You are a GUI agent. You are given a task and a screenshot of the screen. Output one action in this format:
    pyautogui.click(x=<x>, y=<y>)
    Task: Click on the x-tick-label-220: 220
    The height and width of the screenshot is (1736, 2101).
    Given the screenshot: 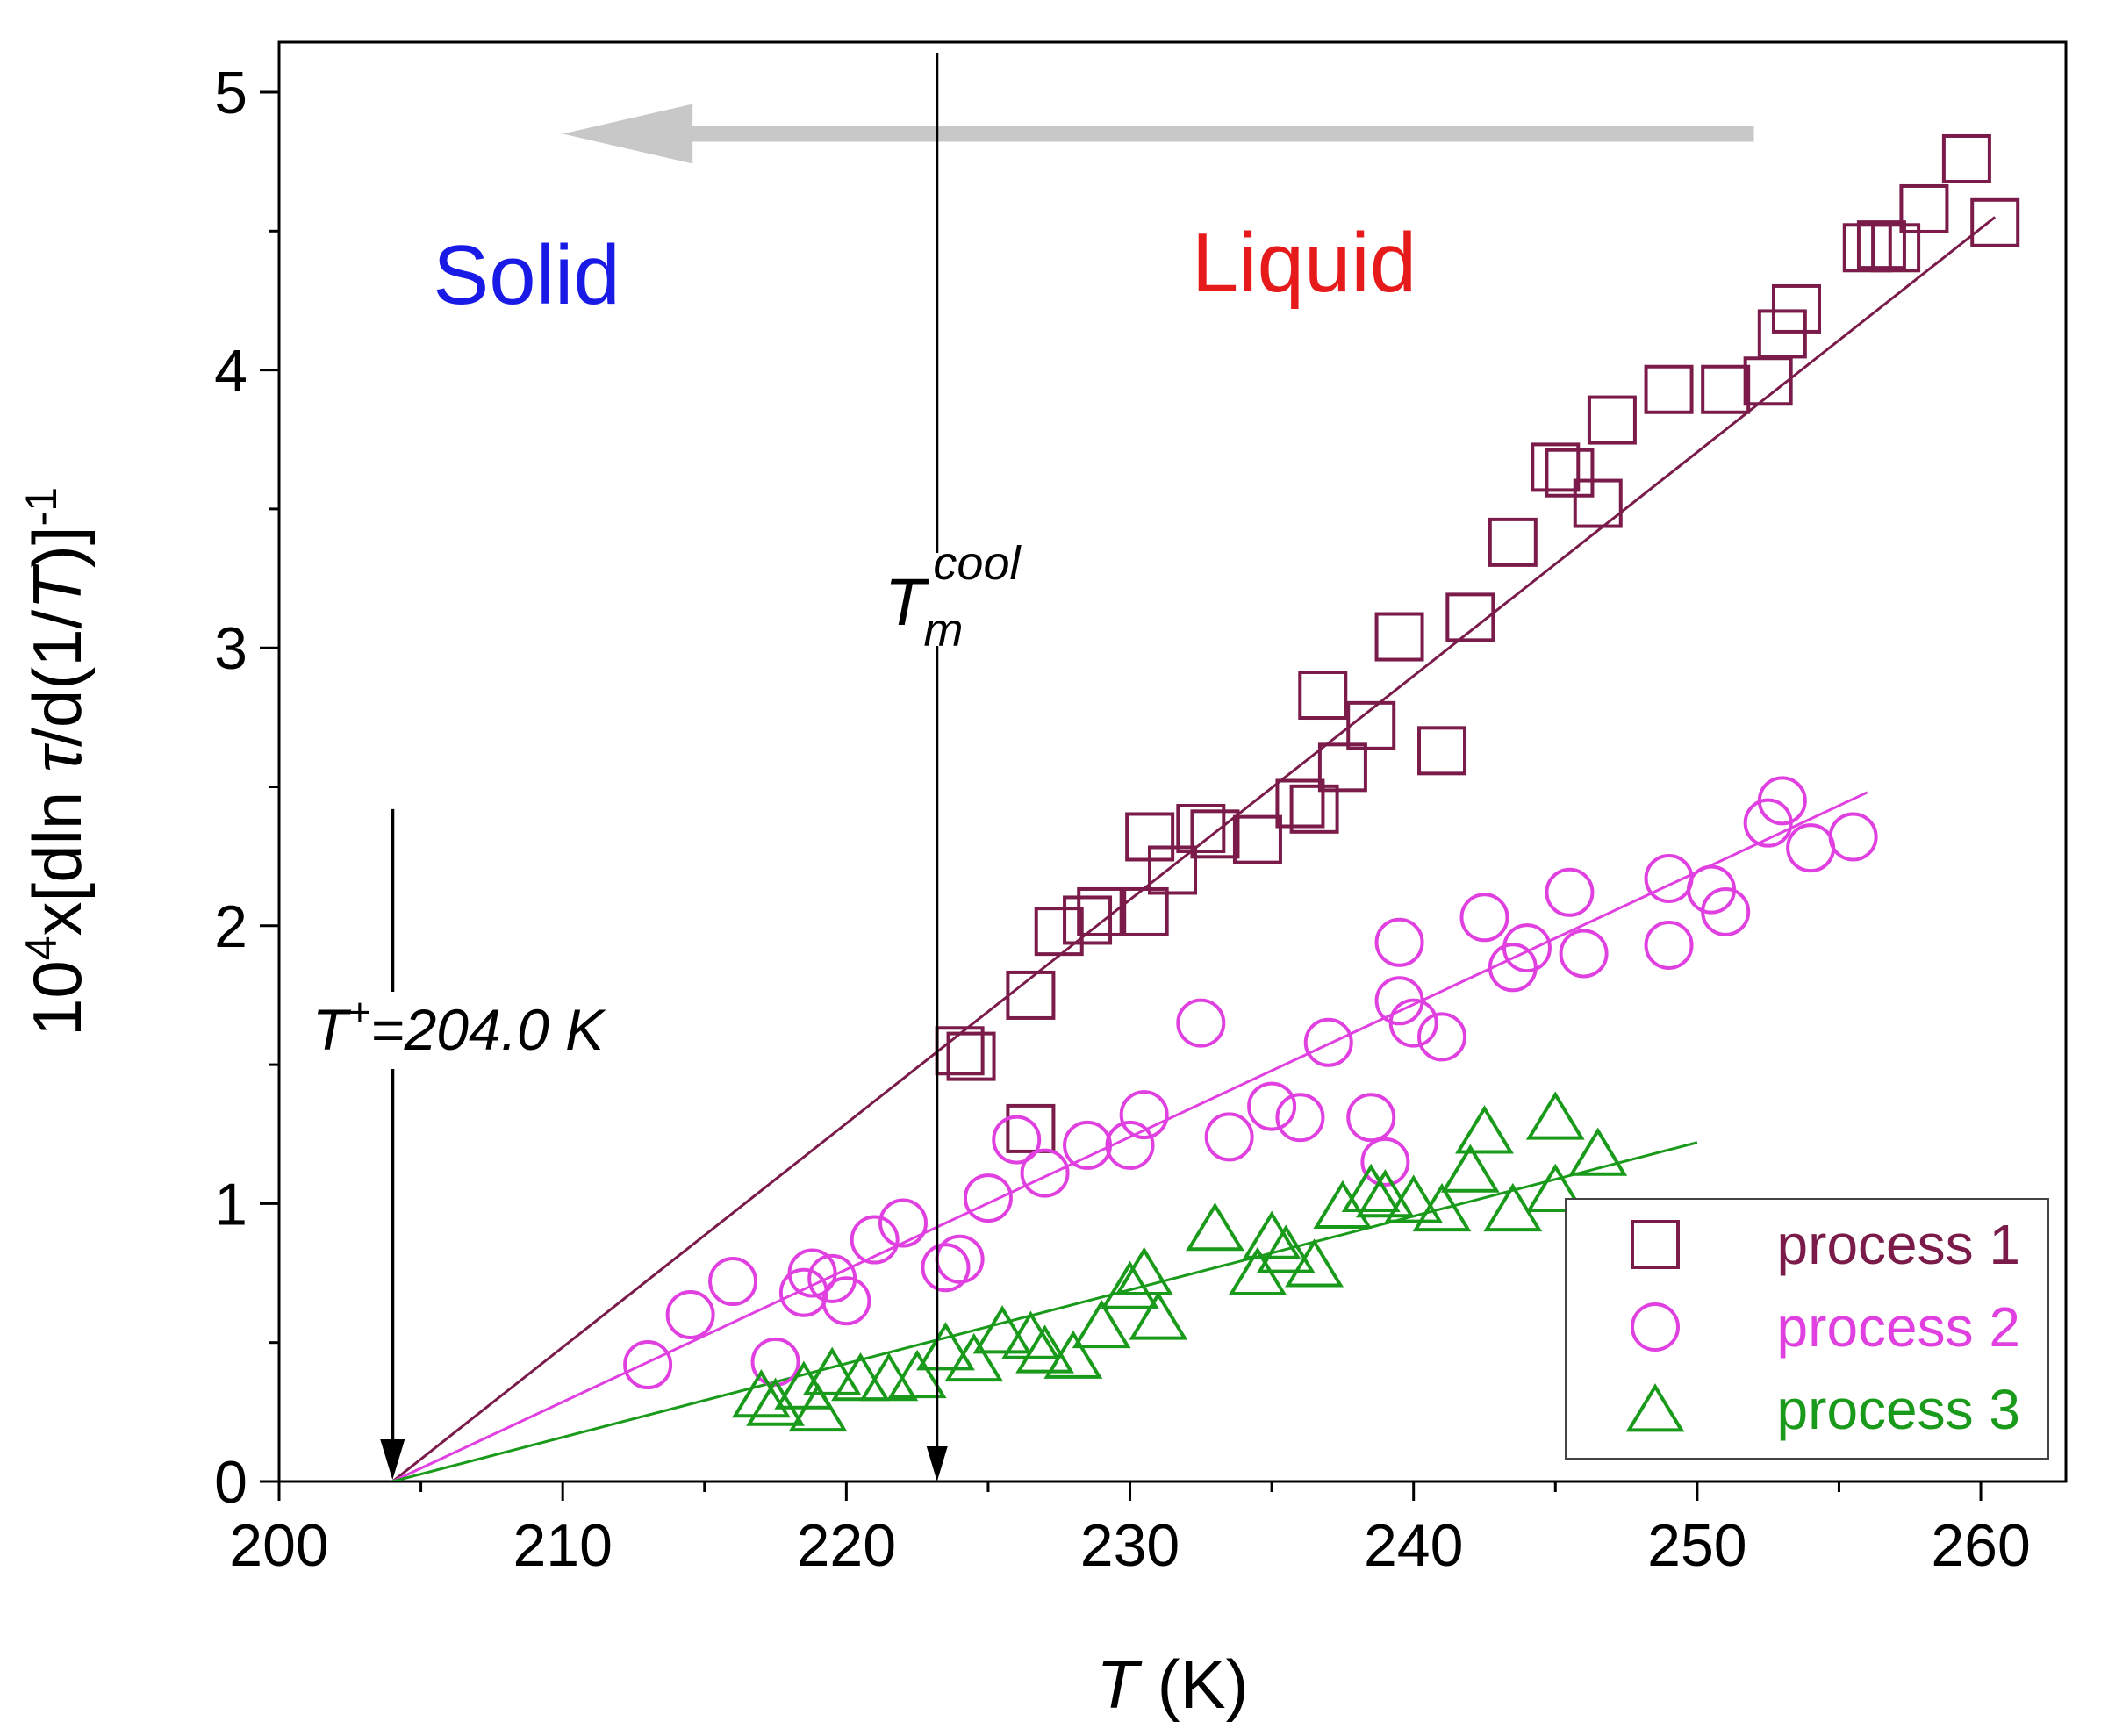 What is the action you would take?
    pyautogui.click(x=846, y=1545)
    